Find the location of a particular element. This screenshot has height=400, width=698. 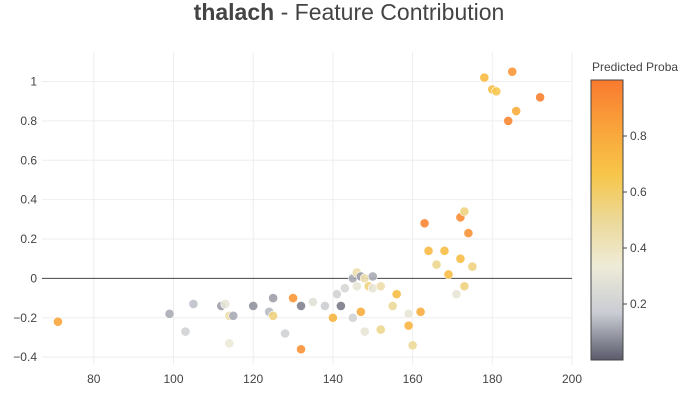

colorbar-tick-label: 0.6 is located at coordinates (638, 192).